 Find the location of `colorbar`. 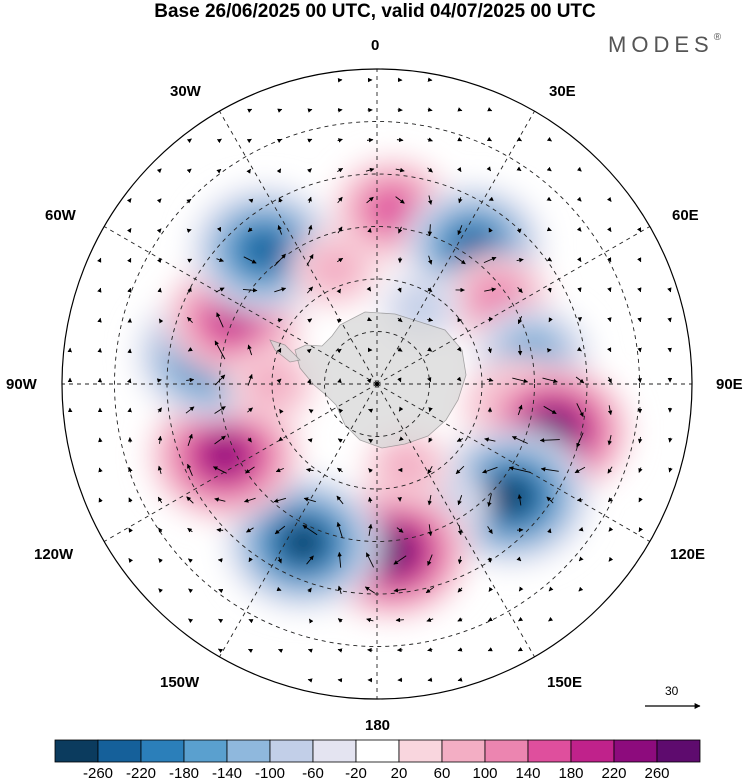

colorbar is located at coordinates (377, 751).